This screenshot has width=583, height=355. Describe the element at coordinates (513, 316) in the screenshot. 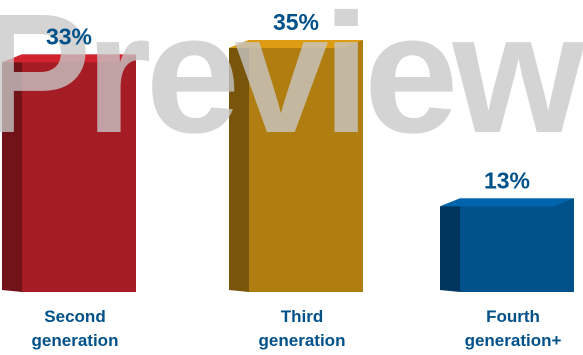

I see `category-label-line: Fourth` at that location.